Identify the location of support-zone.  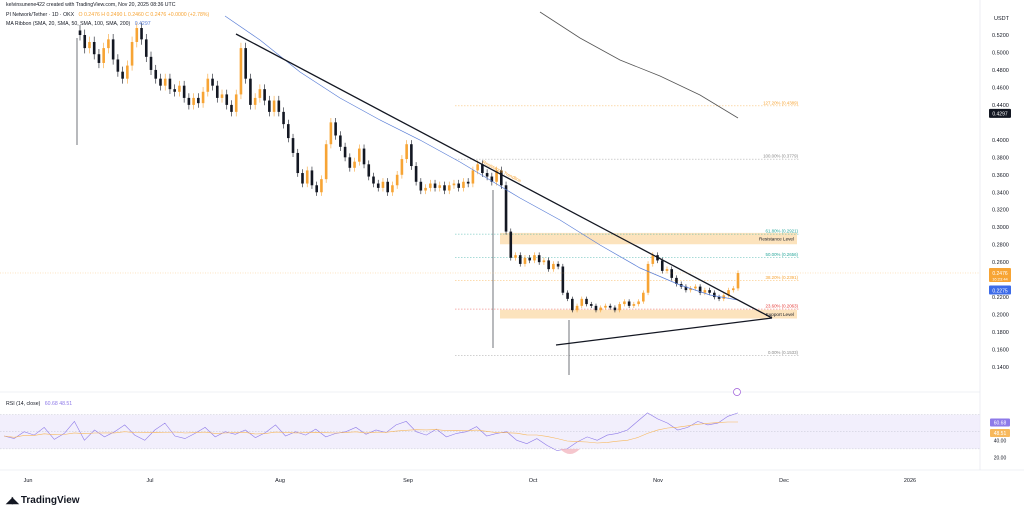
(648, 314).